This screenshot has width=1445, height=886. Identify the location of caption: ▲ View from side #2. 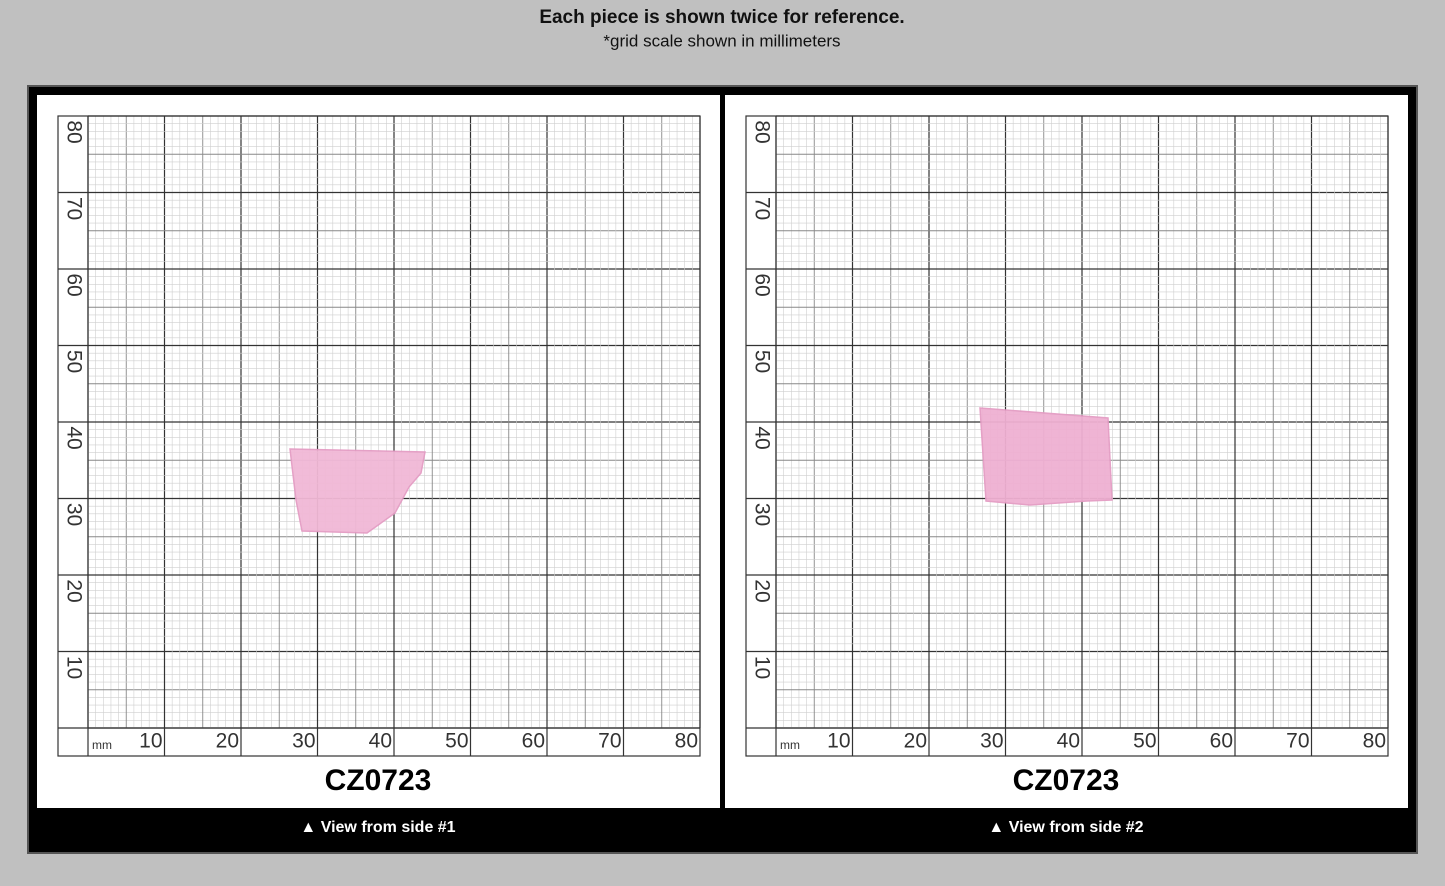
(1065, 827).